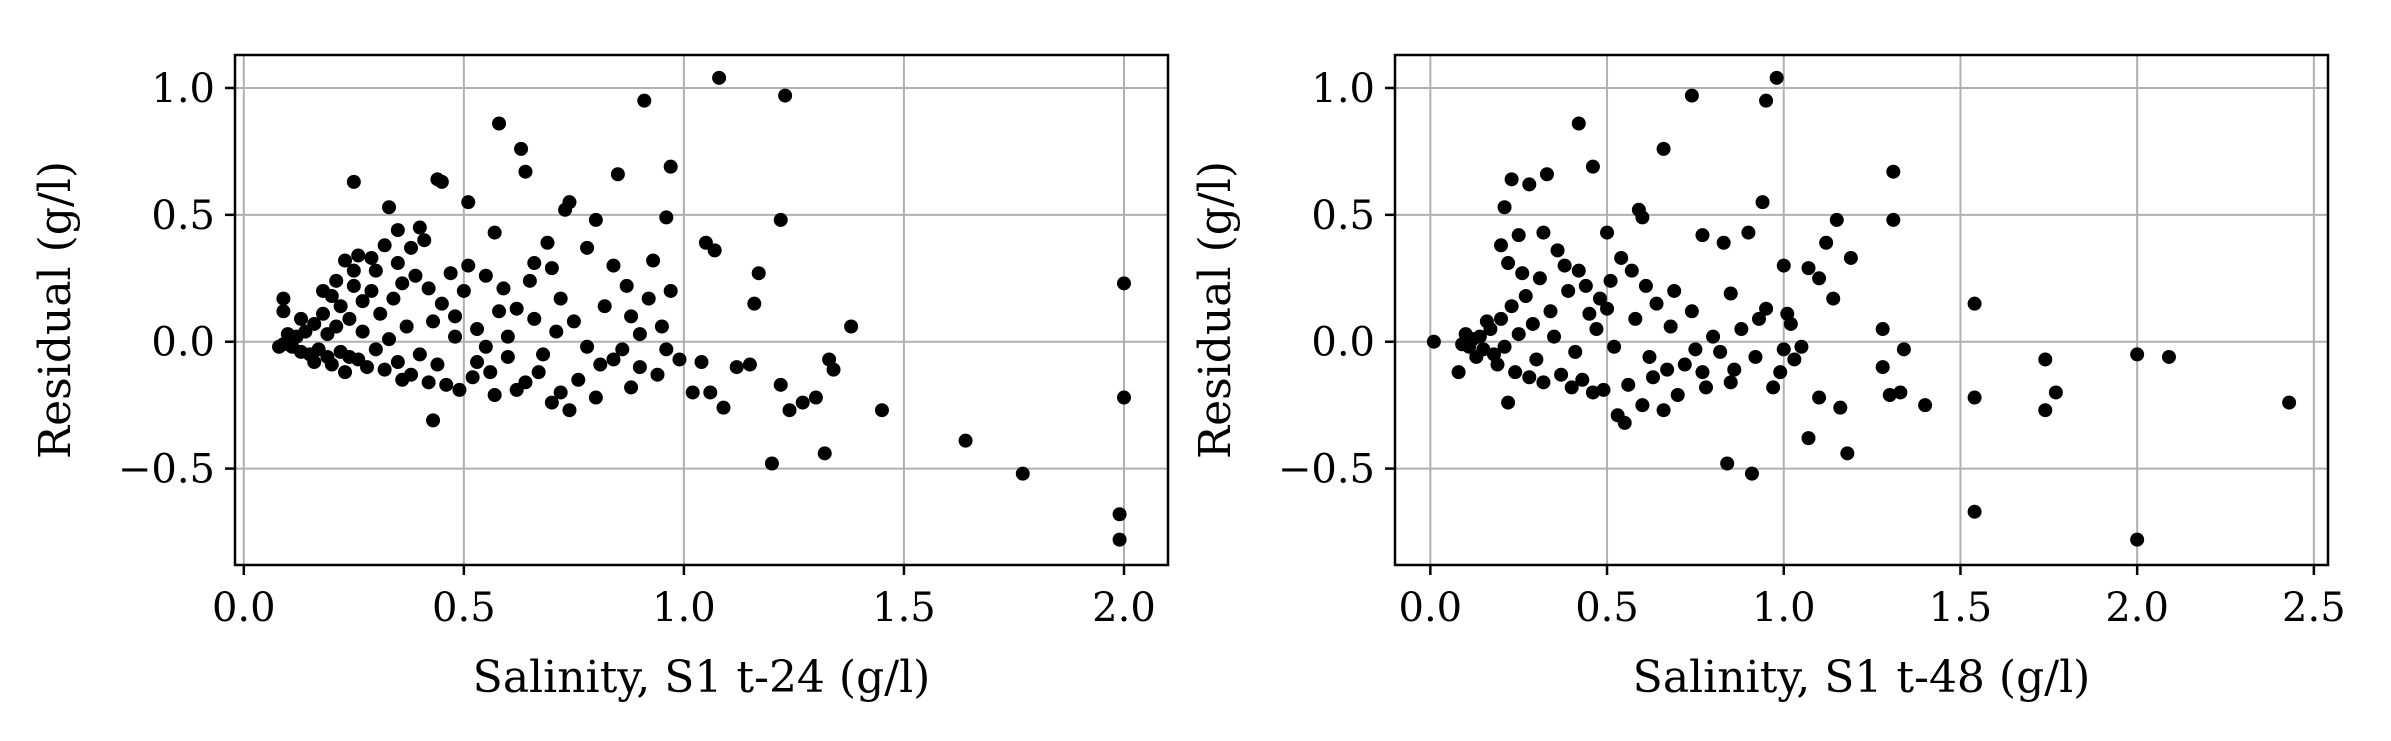 This screenshot has width=2391, height=741. I want to click on y-tick-label: −0.5, so click(166, 470).